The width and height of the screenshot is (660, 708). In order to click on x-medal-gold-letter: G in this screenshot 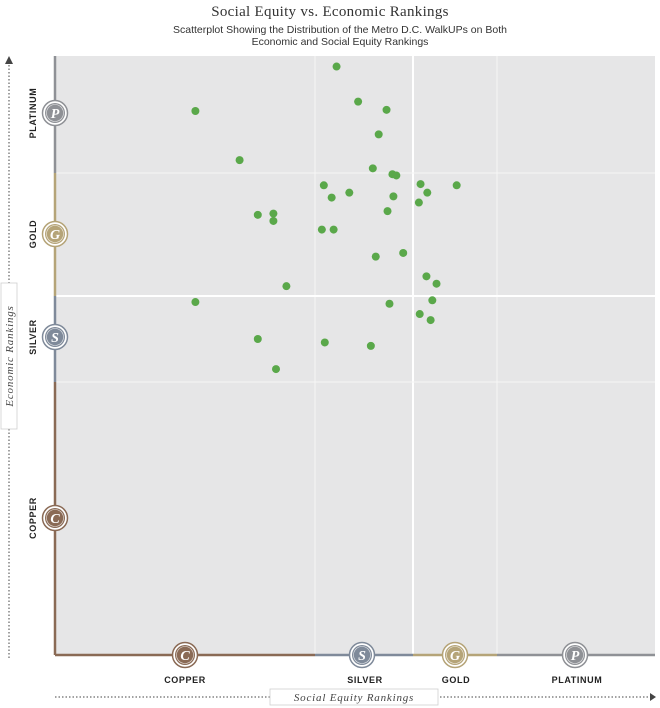, I will do `click(455, 656)`.